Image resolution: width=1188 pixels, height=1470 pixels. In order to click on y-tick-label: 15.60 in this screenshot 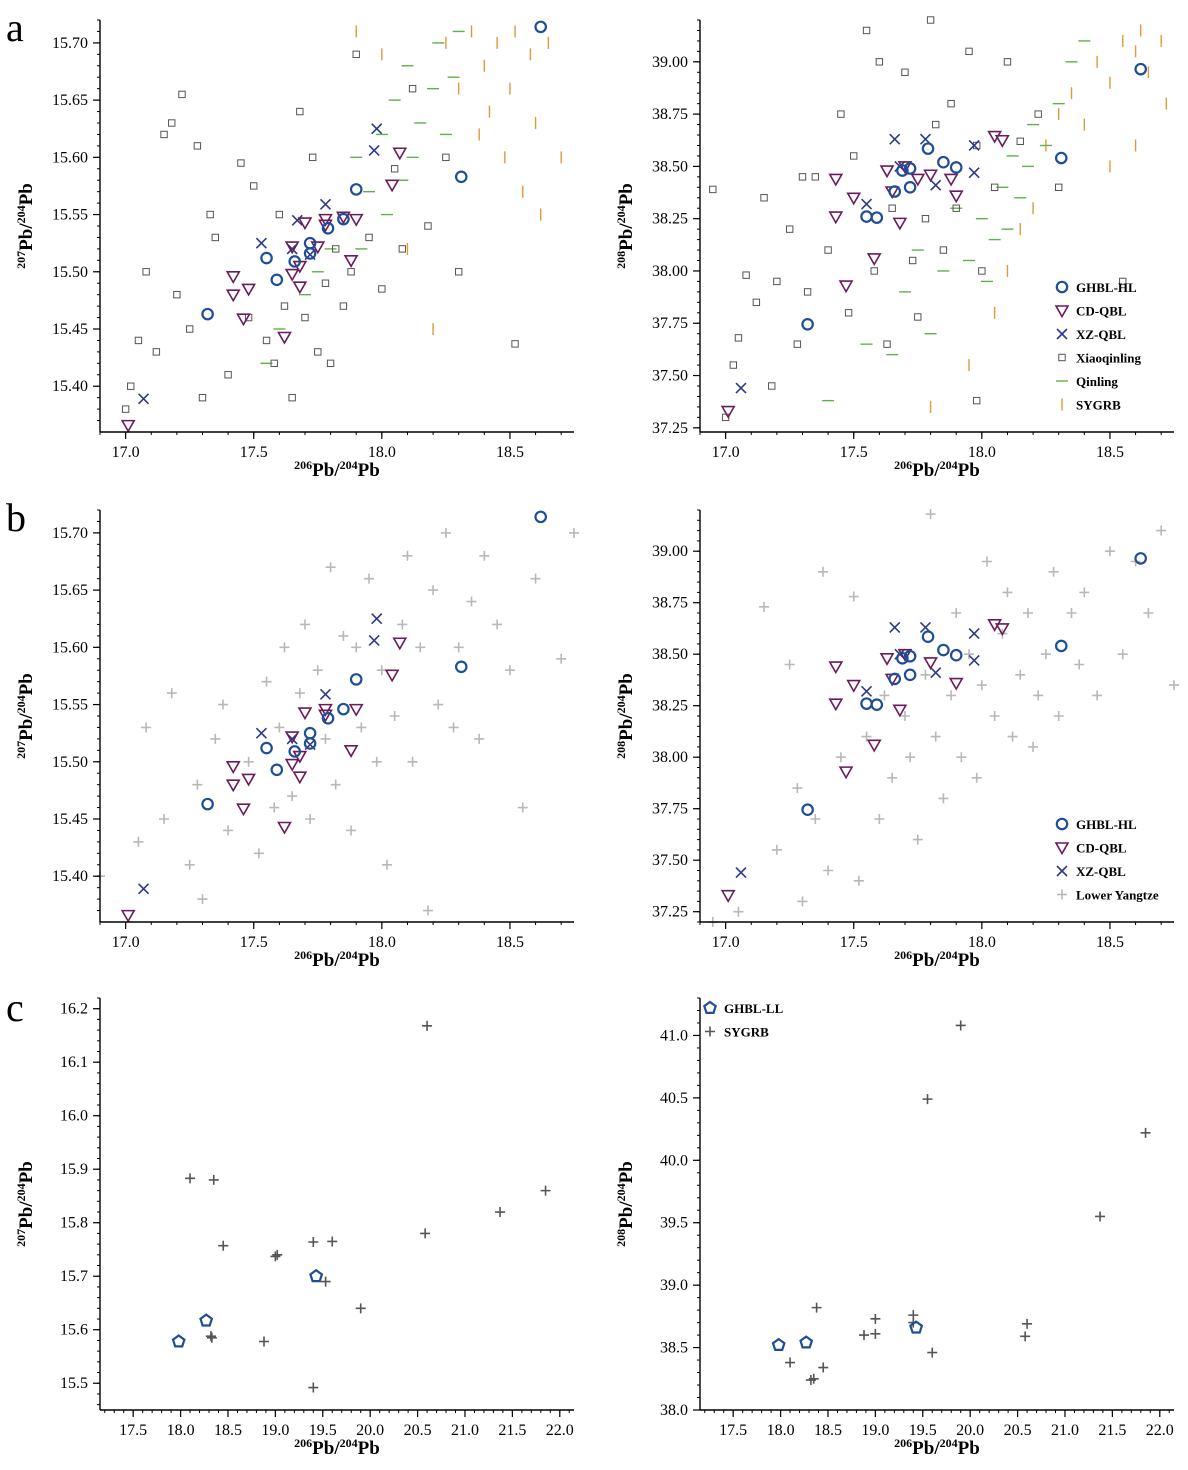, I will do `click(70, 157)`.